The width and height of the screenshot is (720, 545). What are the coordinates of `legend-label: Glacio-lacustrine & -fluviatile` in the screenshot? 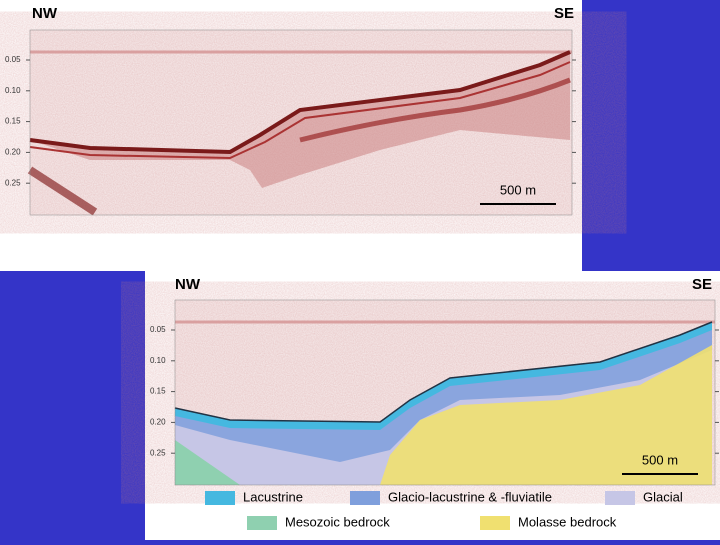 It's located at (470, 496).